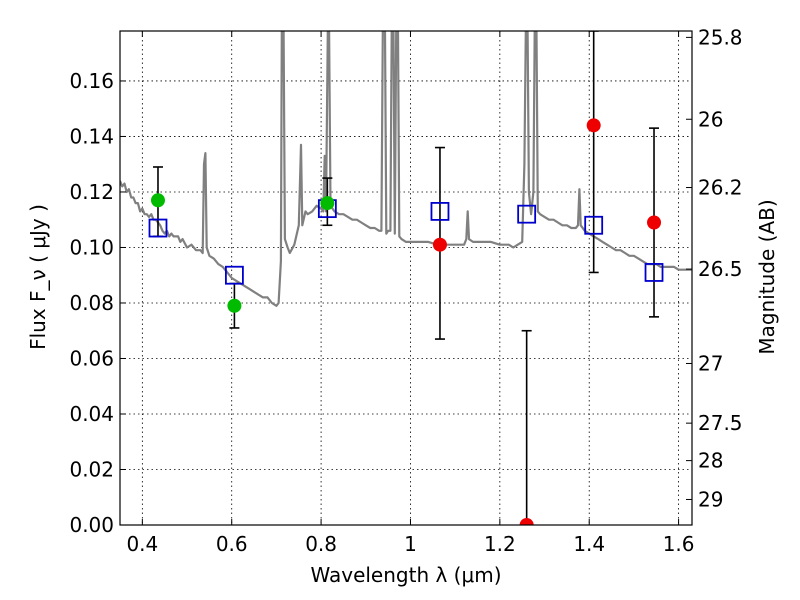 Image resolution: width=800 pixels, height=600 pixels. Describe the element at coordinates (710, 119) in the screenshot. I see `right-tick-label: 26` at that location.